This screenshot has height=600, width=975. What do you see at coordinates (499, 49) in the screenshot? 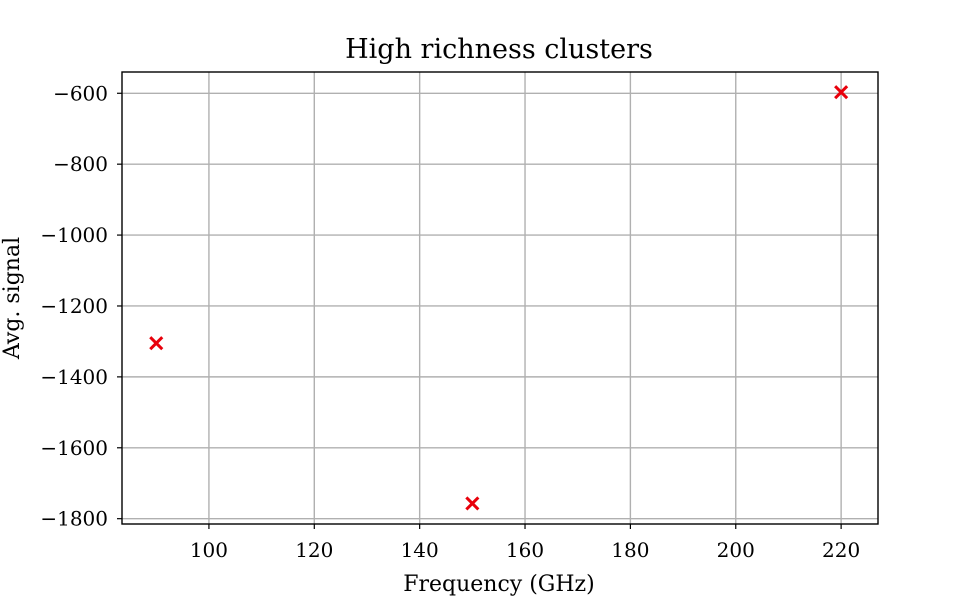
I see `chart-title: High richness clusters` at bounding box center [499, 49].